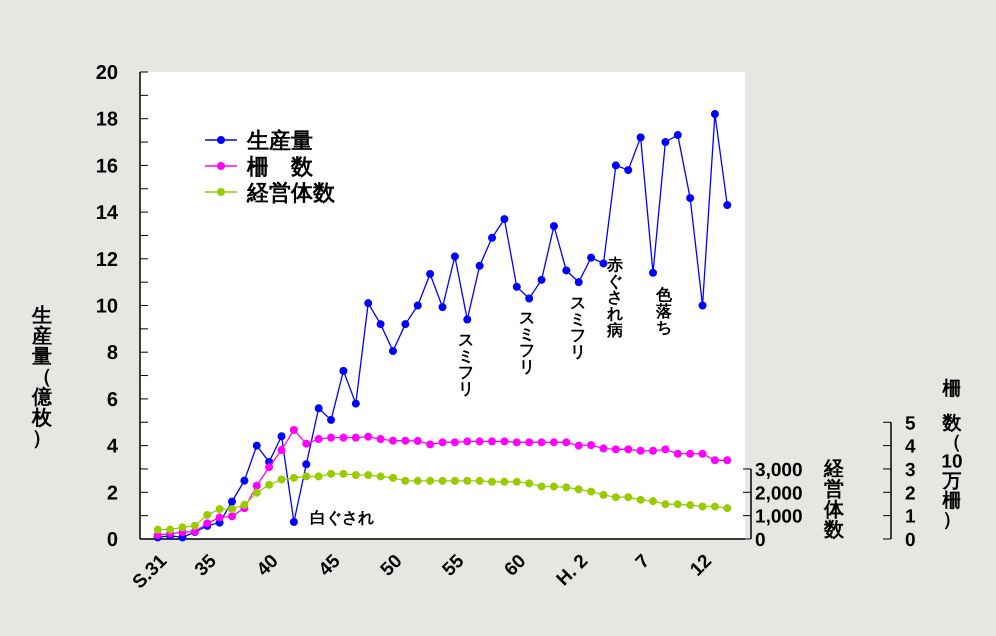 The image size is (996, 636). Describe the element at coordinates (279, 140) in the screenshot. I see `legend-label: 生産量` at that location.